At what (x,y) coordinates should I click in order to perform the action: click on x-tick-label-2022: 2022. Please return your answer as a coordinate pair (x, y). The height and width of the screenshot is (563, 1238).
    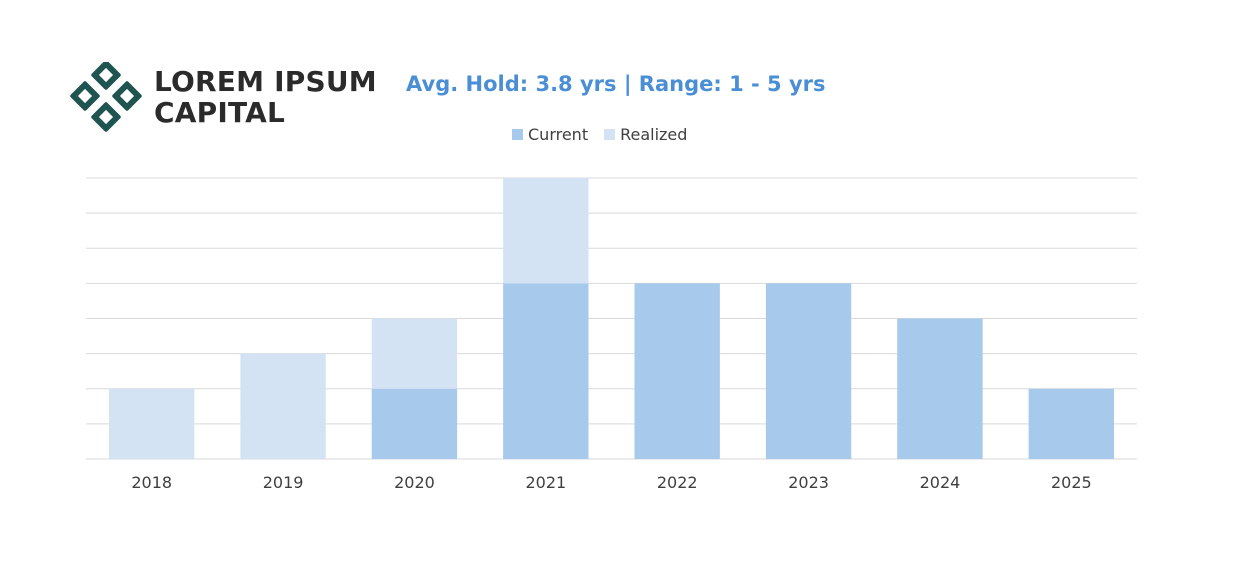
    Looking at the image, I should click on (677, 482).